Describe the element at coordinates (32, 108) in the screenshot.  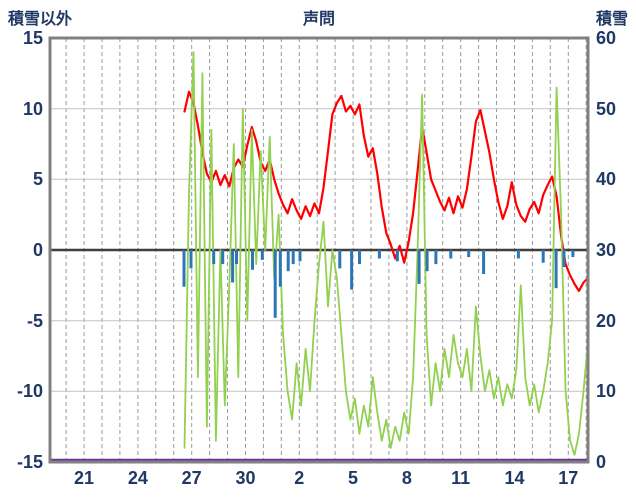
I see `left-axis-tick: 10` at that location.